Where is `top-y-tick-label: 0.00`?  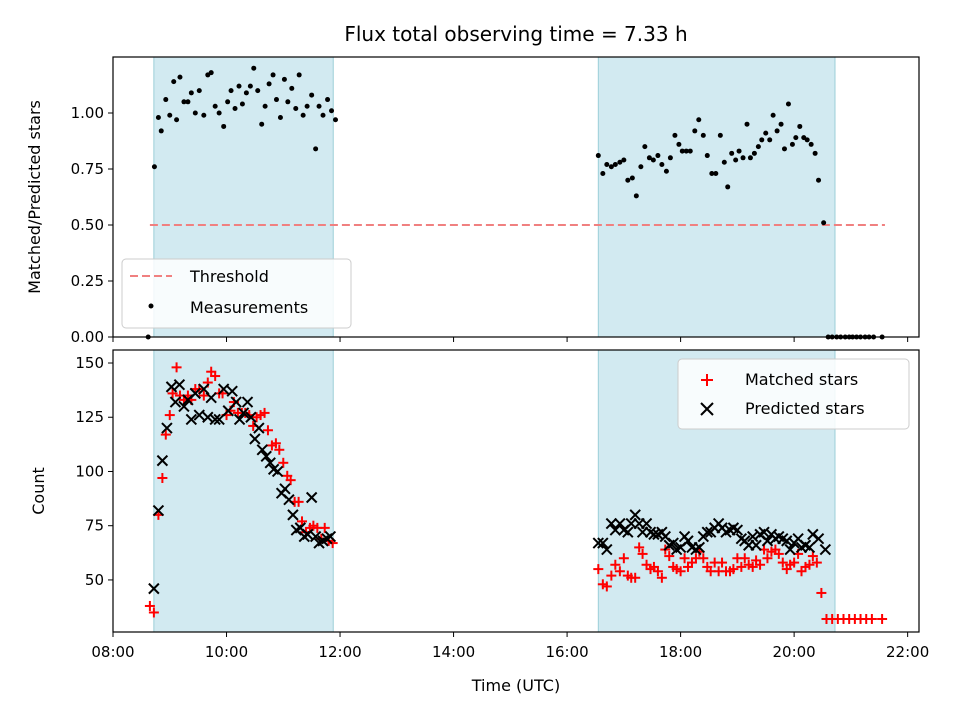 top-y-tick-label: 0.00 is located at coordinates (87, 337).